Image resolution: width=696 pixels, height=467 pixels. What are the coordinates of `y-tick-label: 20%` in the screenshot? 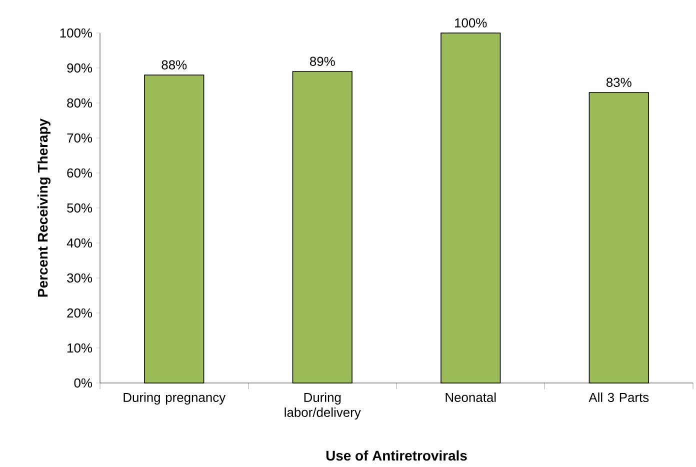 It's located at (79, 313).